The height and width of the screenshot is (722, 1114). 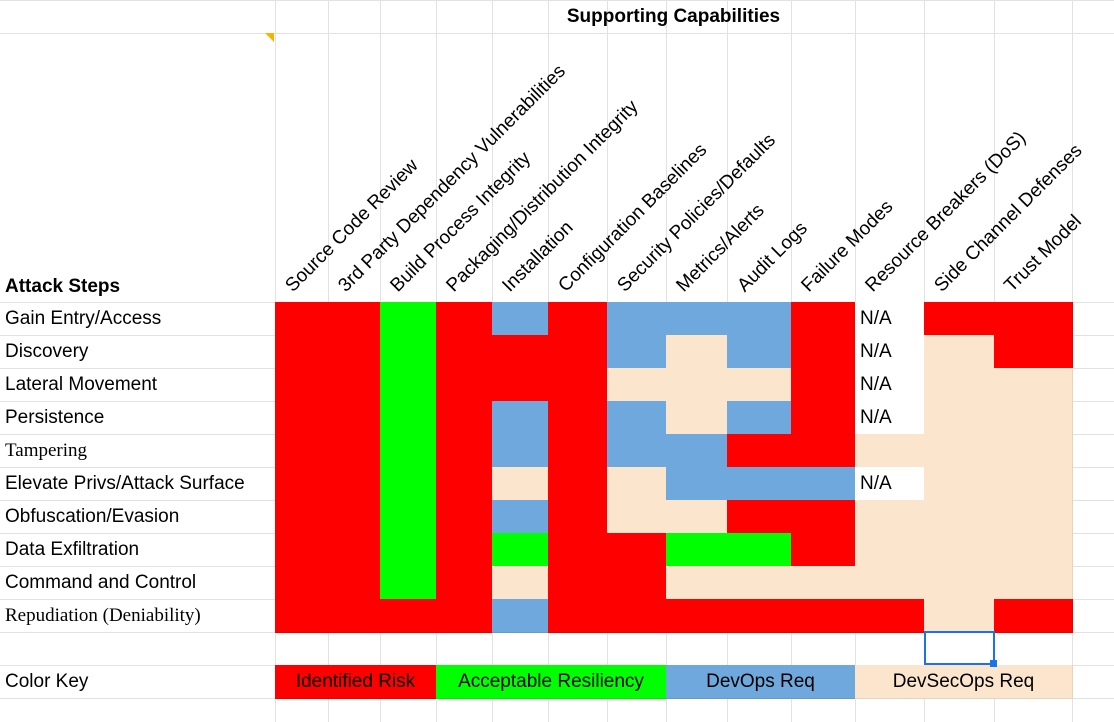 I want to click on attack-step-label: Gain Entry/Access, so click(x=83, y=318).